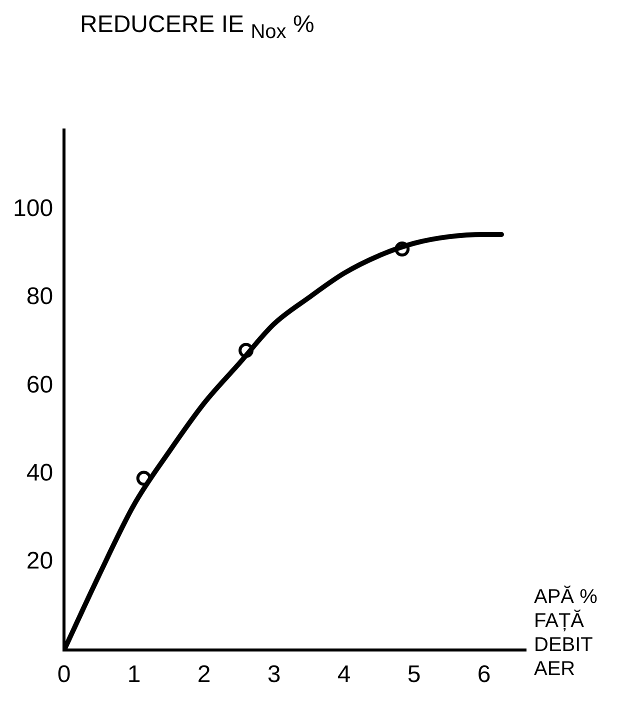 Image resolution: width=636 pixels, height=713 pixels. I want to click on x-tick-label: 5, so click(414, 674).